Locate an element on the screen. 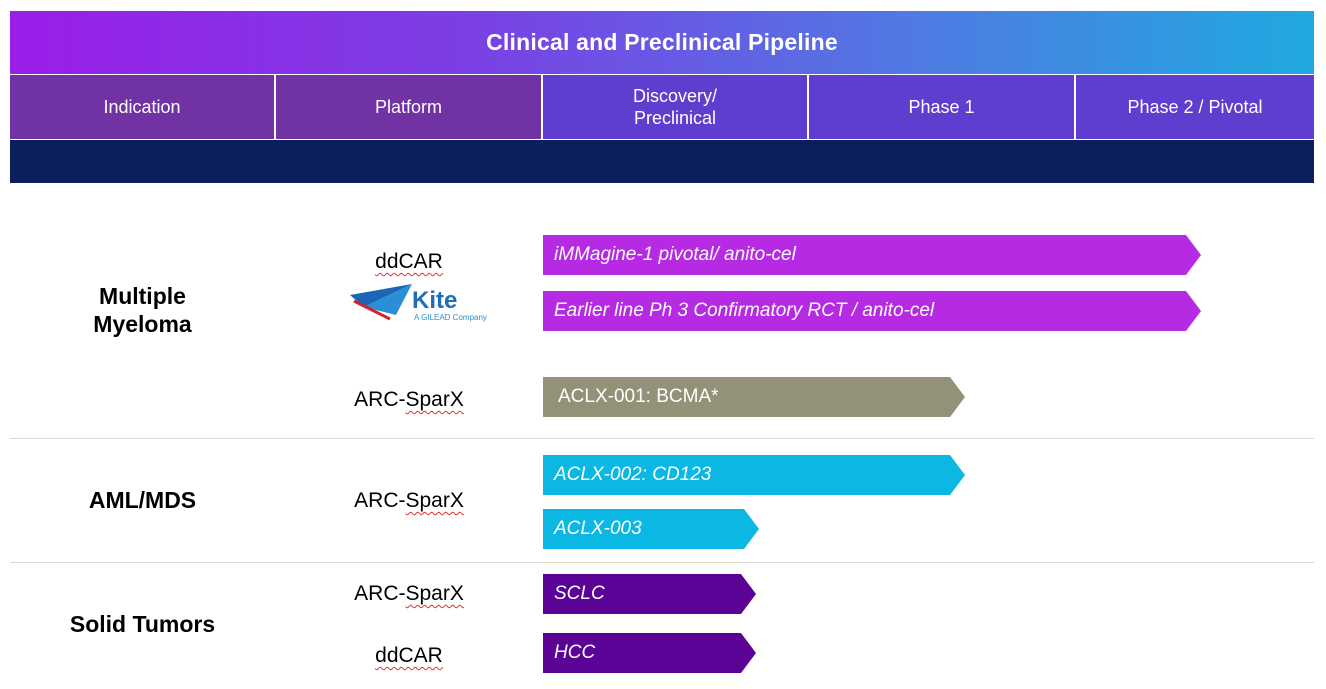  program-bar: HCC is located at coordinates (649, 653).